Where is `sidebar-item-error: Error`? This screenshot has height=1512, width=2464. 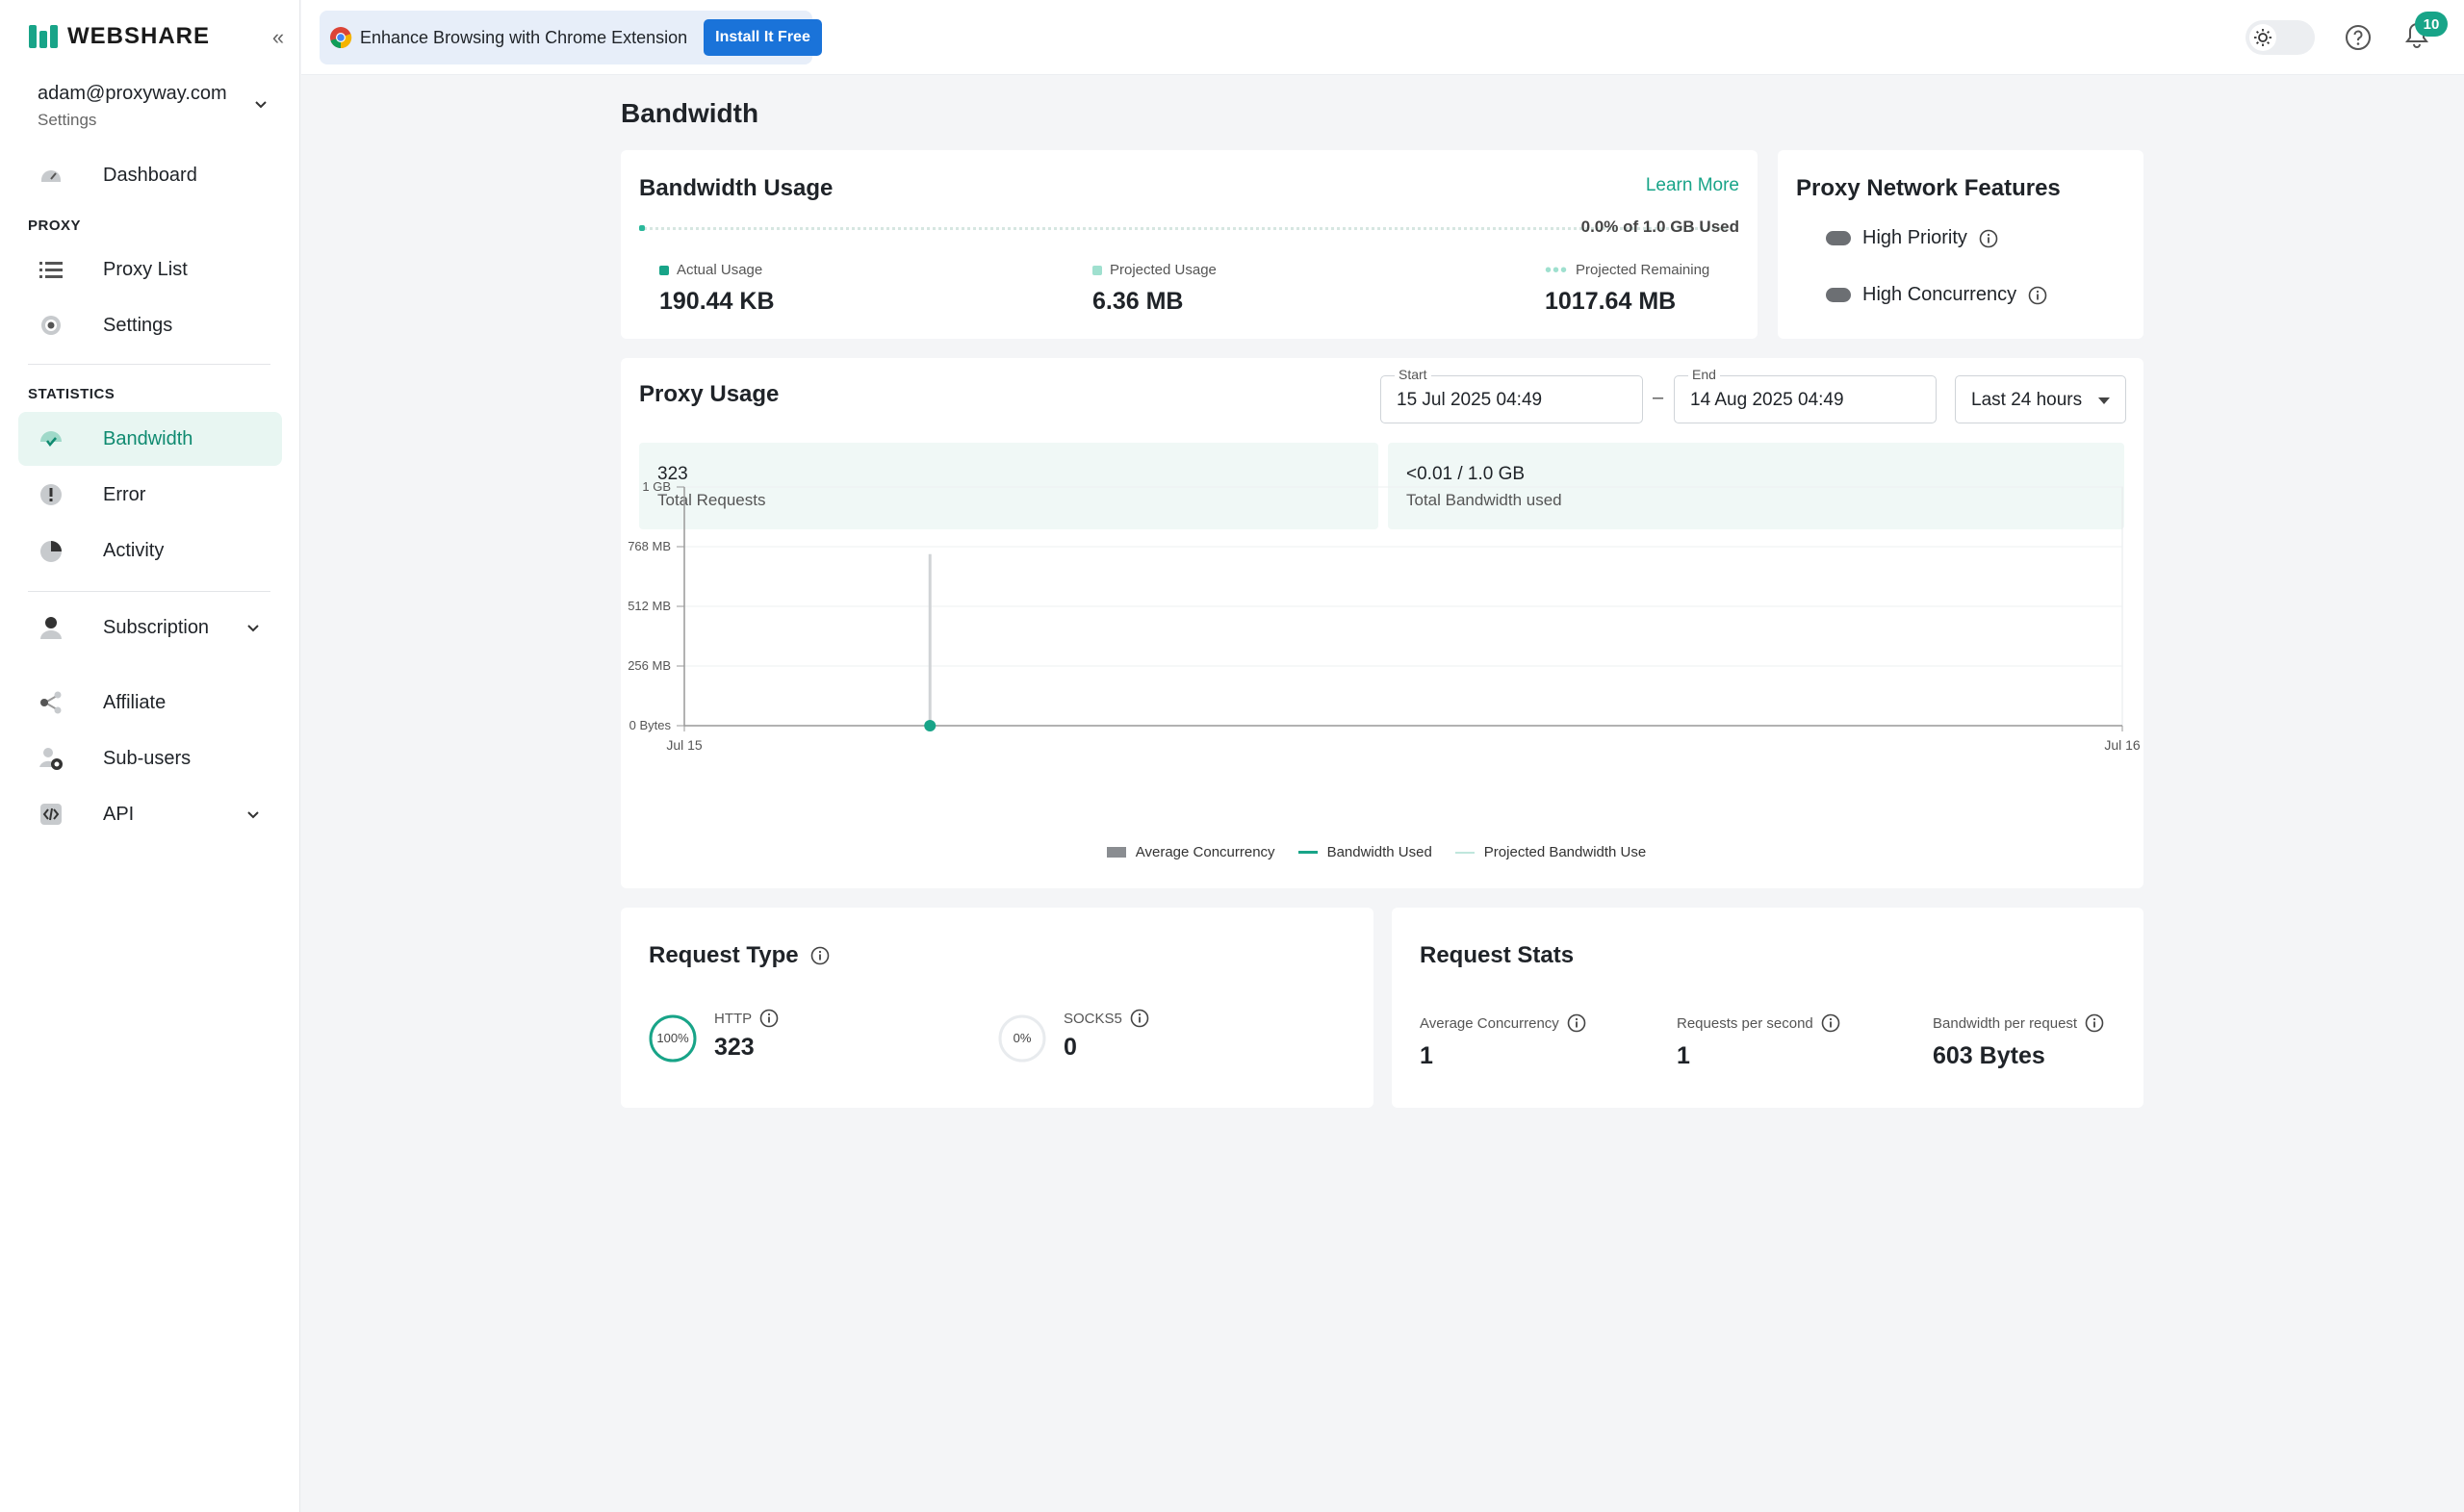
sidebar-item-error: Error is located at coordinates (150, 495).